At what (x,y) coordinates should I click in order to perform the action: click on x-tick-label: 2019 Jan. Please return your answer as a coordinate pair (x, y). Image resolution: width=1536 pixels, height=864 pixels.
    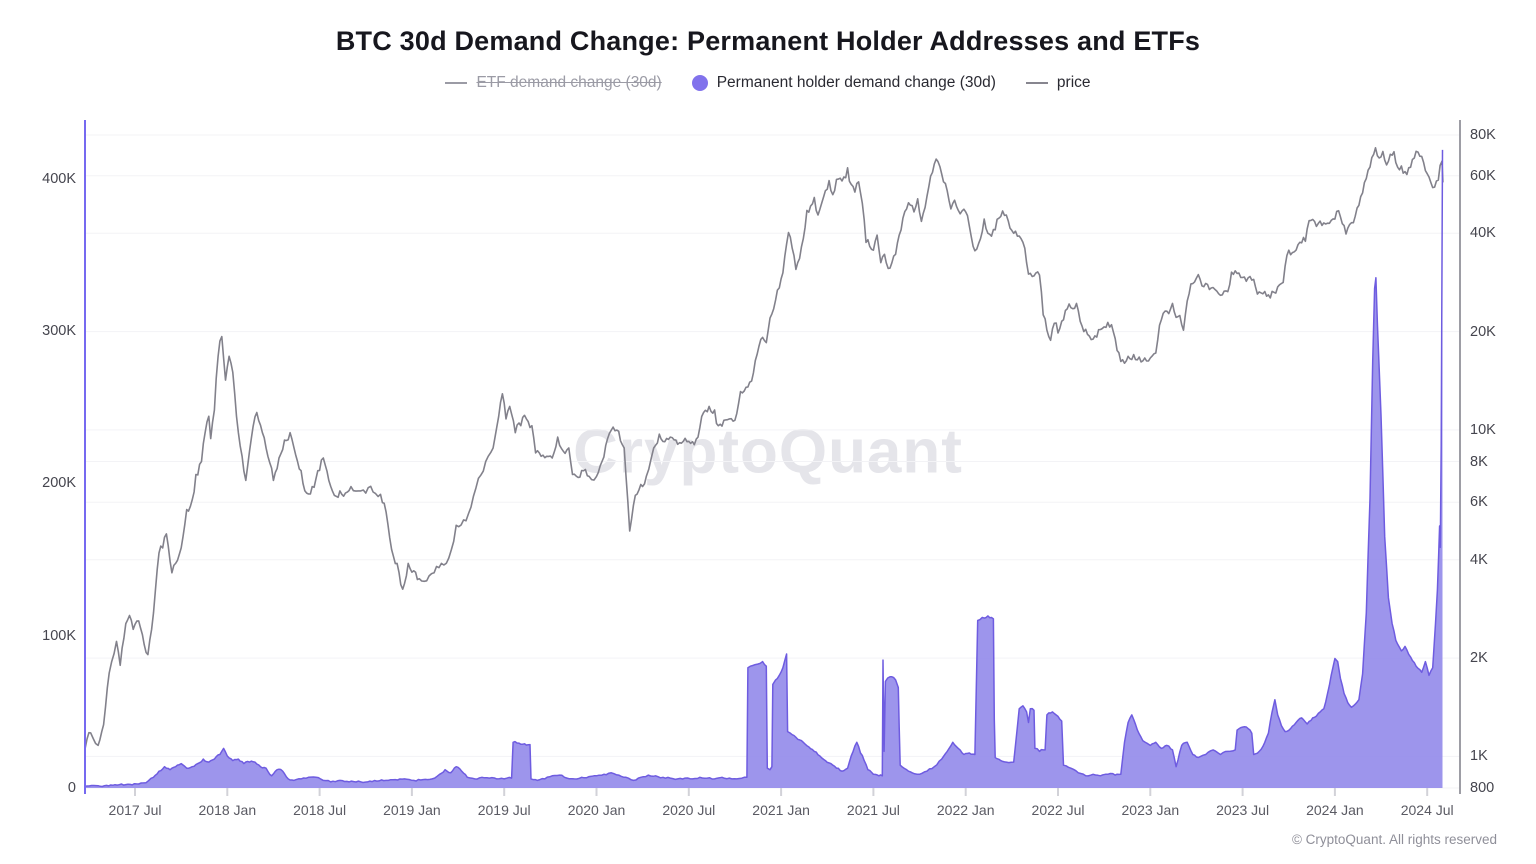
    Looking at the image, I should click on (412, 810).